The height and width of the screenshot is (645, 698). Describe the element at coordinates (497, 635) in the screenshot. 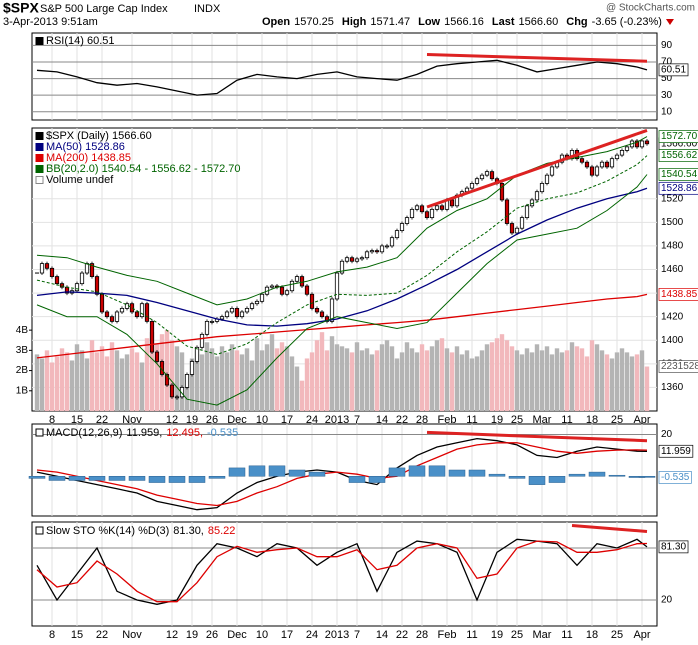

I see `x-tick-label: 19` at that location.